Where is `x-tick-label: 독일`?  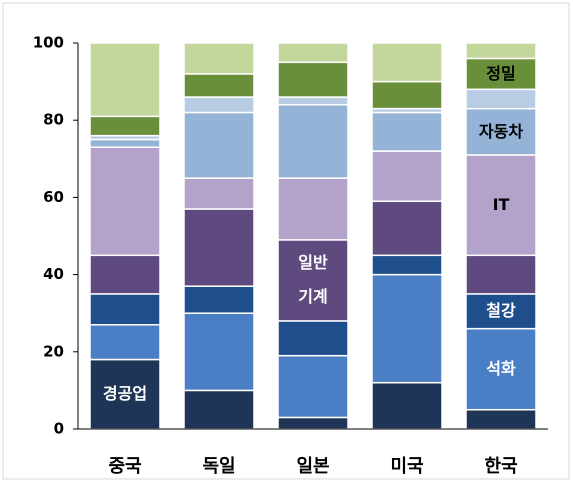
x-tick-label: 독일 is located at coordinates (218, 466).